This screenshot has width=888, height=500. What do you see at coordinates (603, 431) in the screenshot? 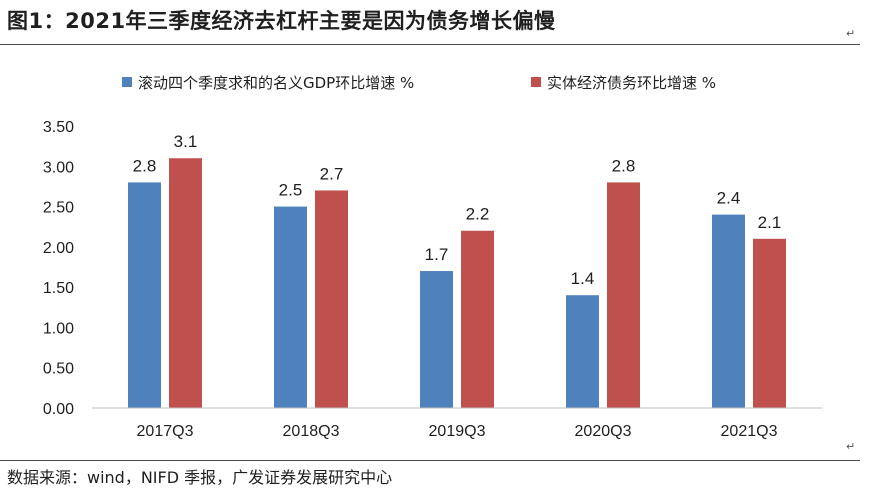
I see `x-tick-label: 2020Q3` at bounding box center [603, 431].